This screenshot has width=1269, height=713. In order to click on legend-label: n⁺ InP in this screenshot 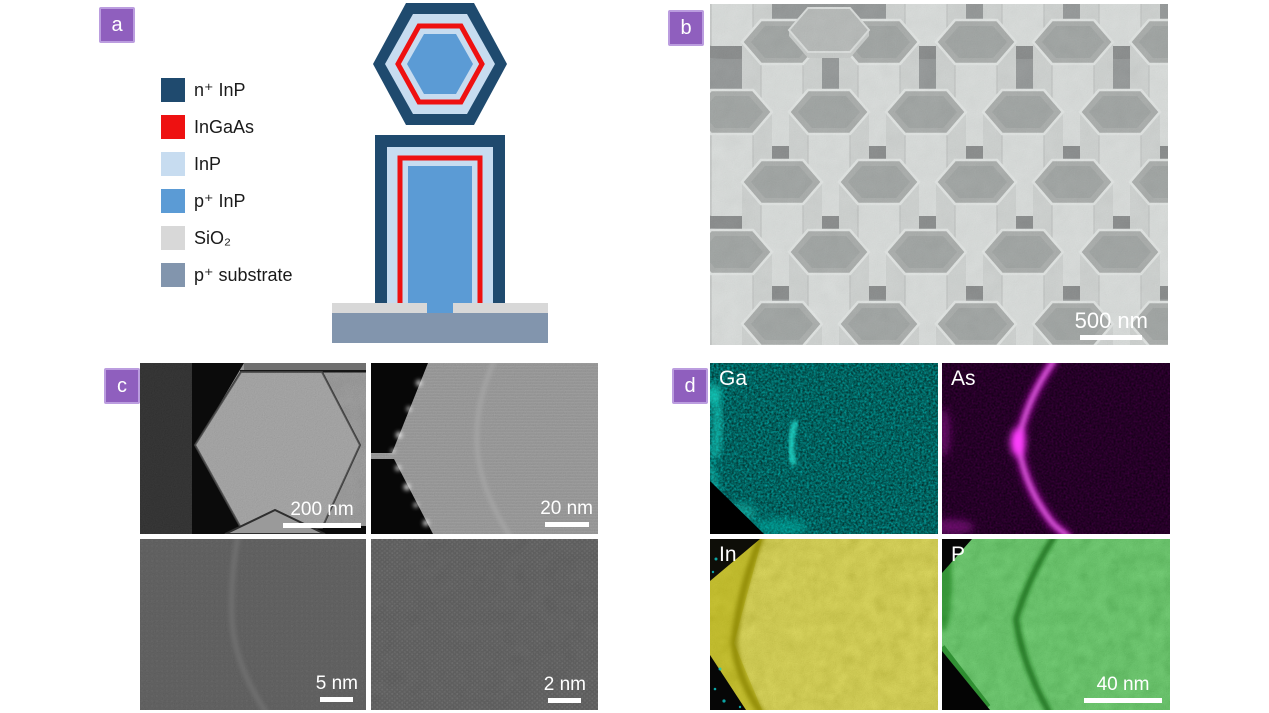, I will do `click(220, 89)`.